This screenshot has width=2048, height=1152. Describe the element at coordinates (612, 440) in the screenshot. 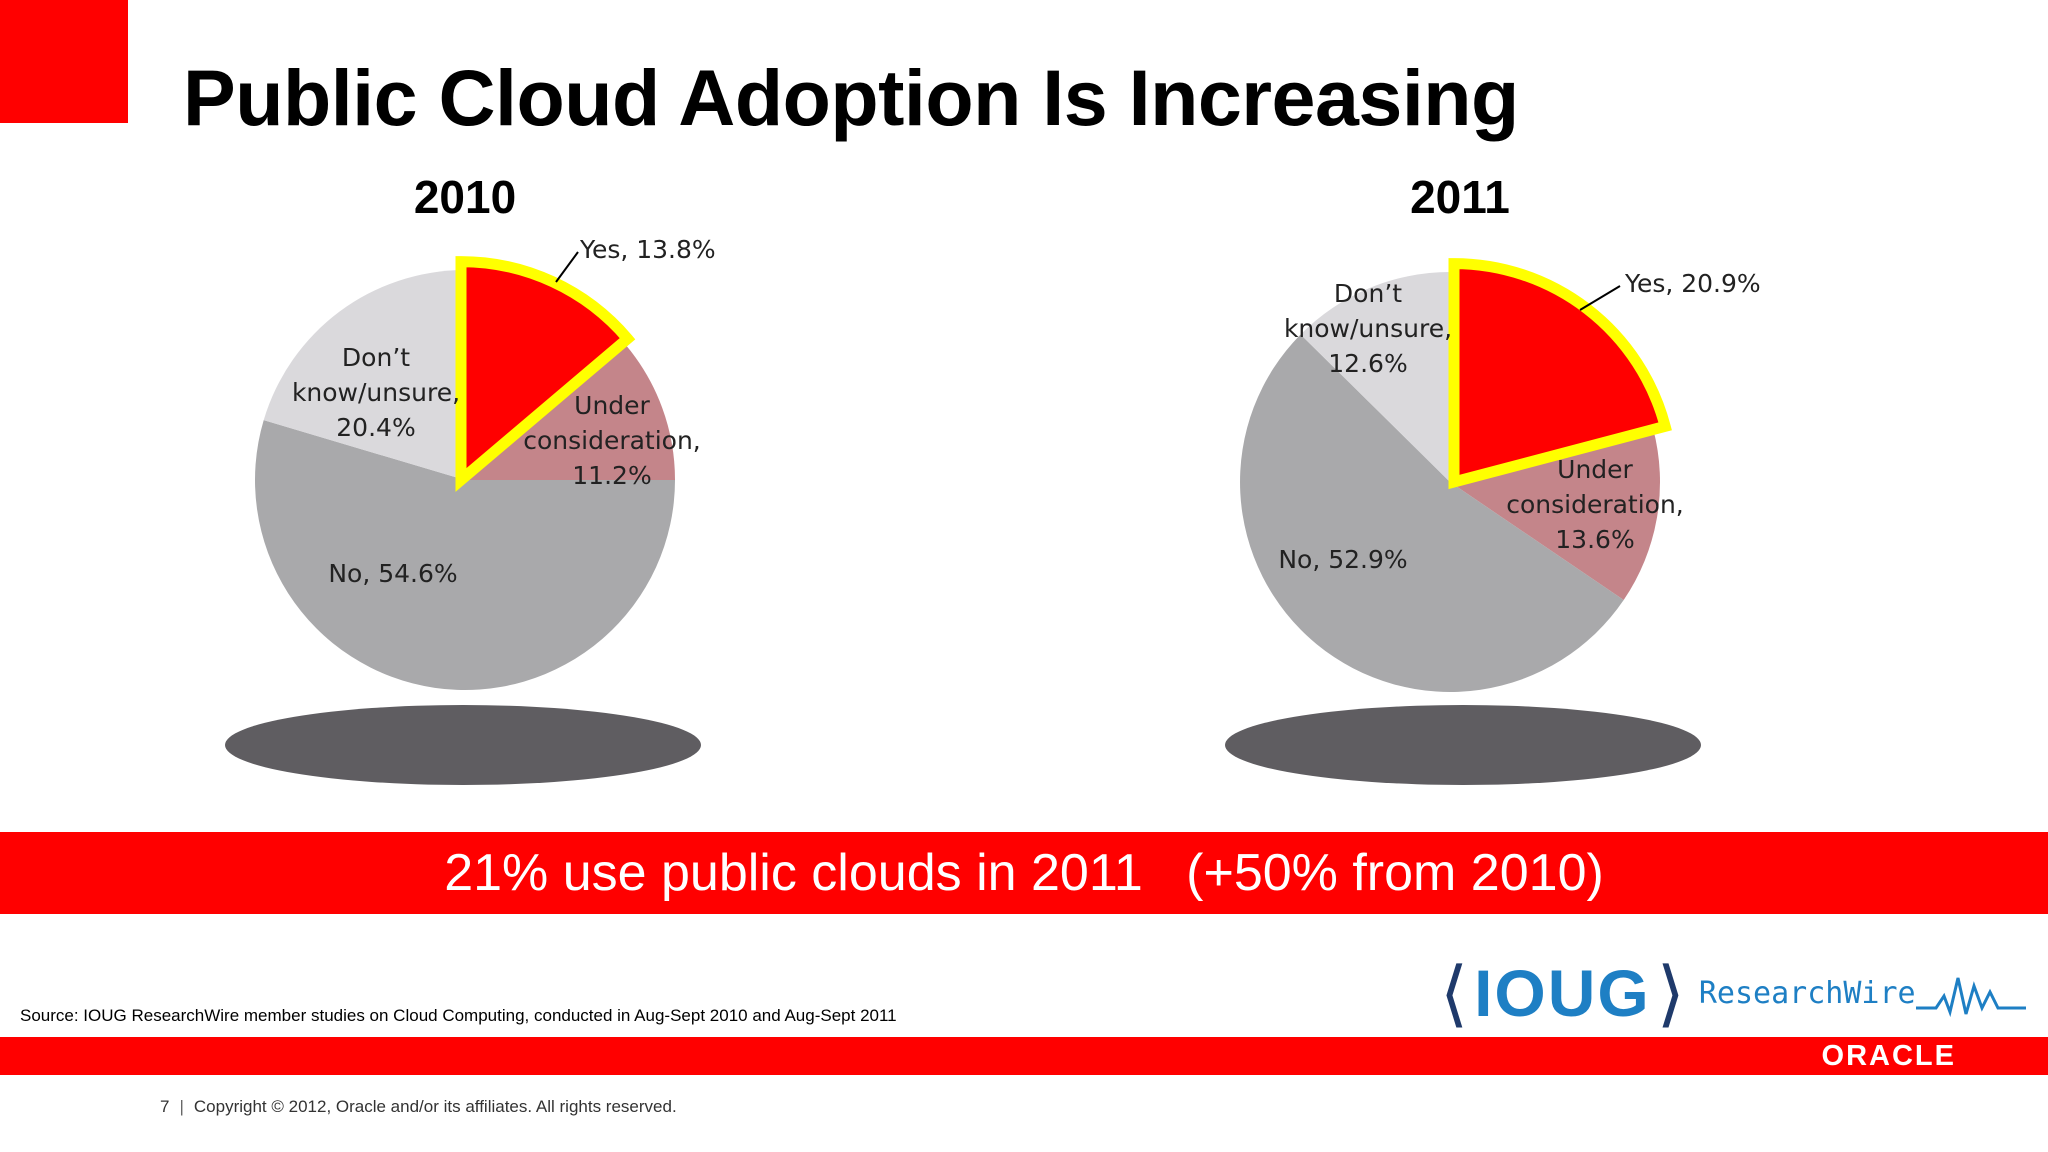

I see `slice-label-under-2010: Under consideration, 11.2%` at that location.